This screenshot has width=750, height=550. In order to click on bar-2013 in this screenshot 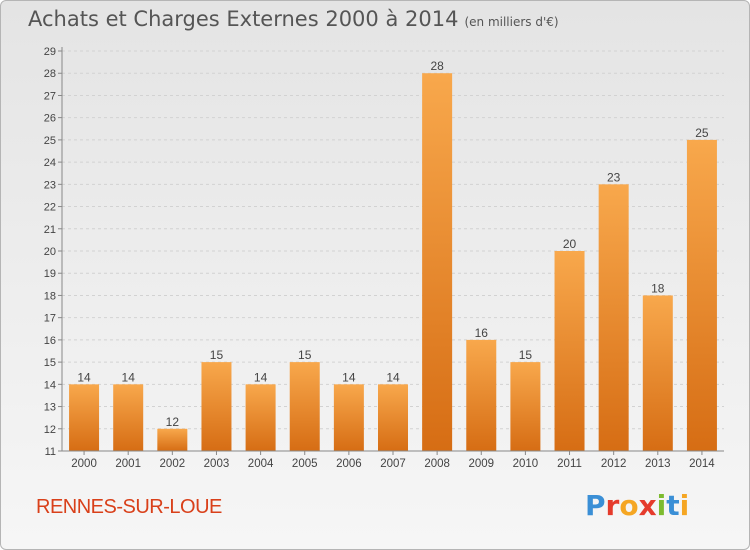, I will do `click(657, 373)`.